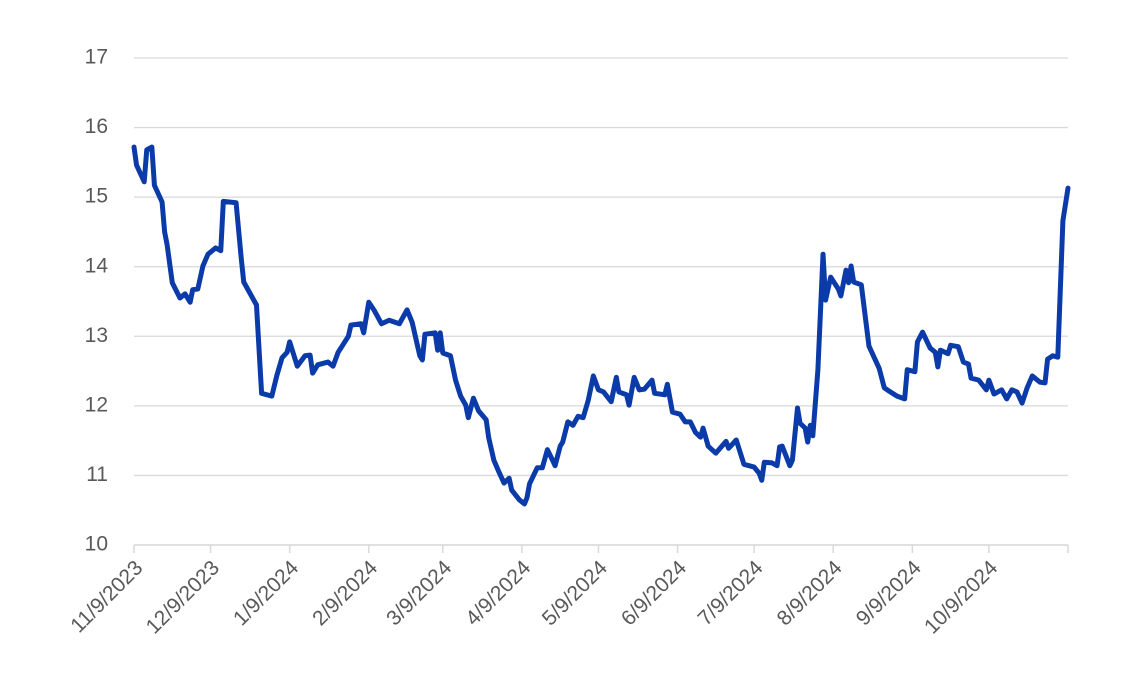 The width and height of the screenshot is (1138, 698). I want to click on y-tick-label: 14, so click(97, 265).